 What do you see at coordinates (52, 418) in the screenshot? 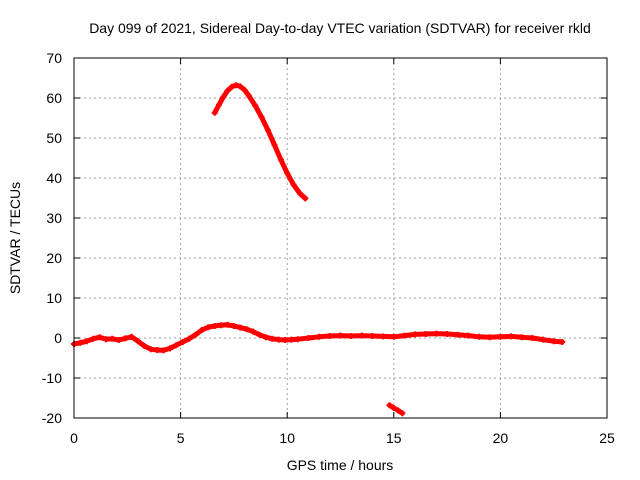
I see `y-tick-label: -20` at bounding box center [52, 418].